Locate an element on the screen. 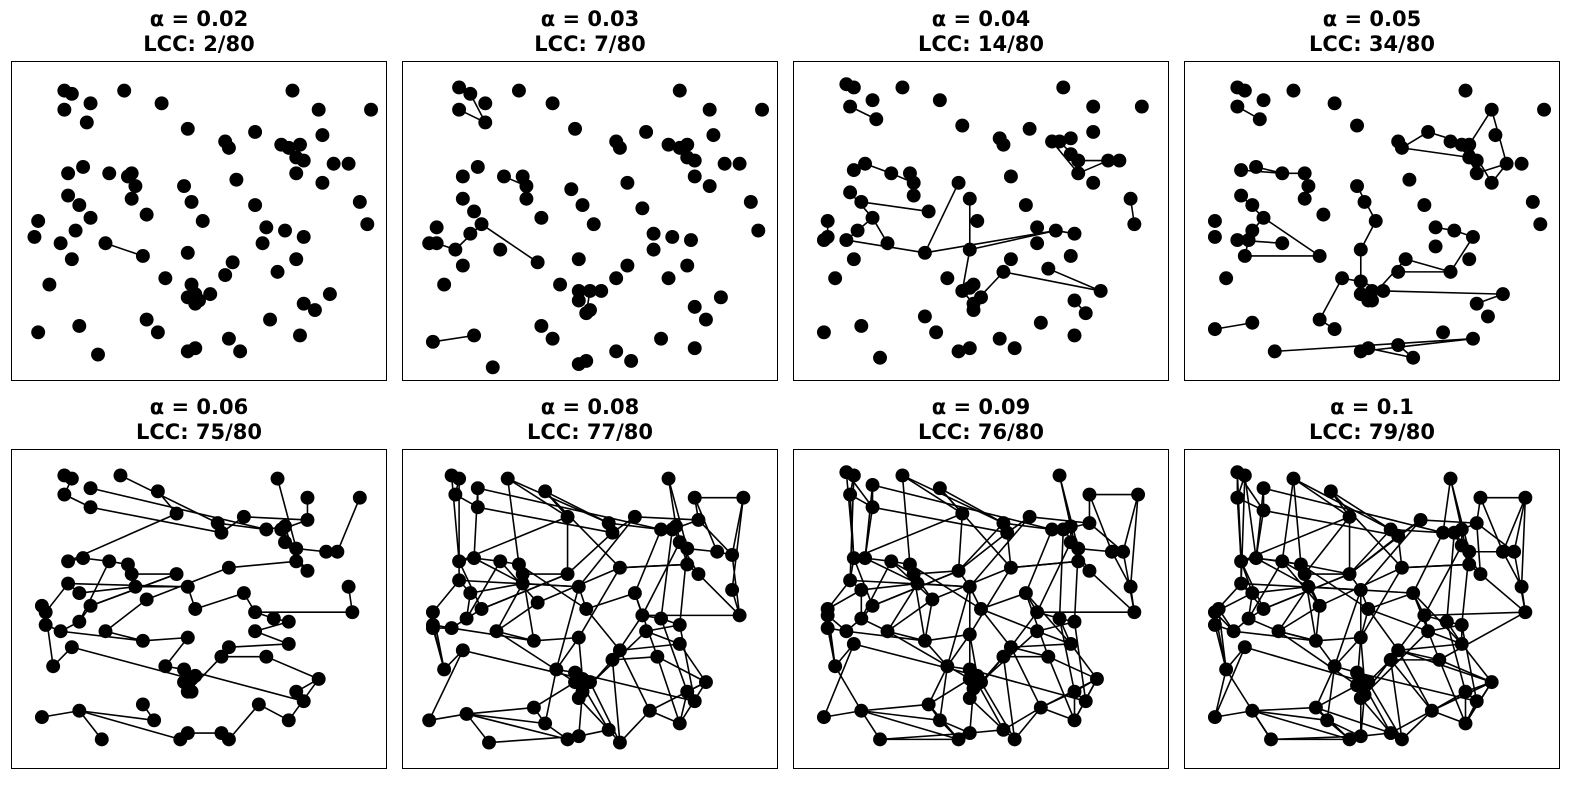 This screenshot has width=1589, height=790. lcc-label: LCC: 75/80 is located at coordinates (199, 432).